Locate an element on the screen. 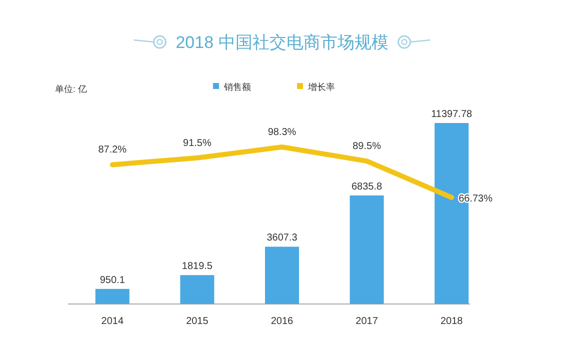  y-axis-title: 单位: 亿 is located at coordinates (71, 89).